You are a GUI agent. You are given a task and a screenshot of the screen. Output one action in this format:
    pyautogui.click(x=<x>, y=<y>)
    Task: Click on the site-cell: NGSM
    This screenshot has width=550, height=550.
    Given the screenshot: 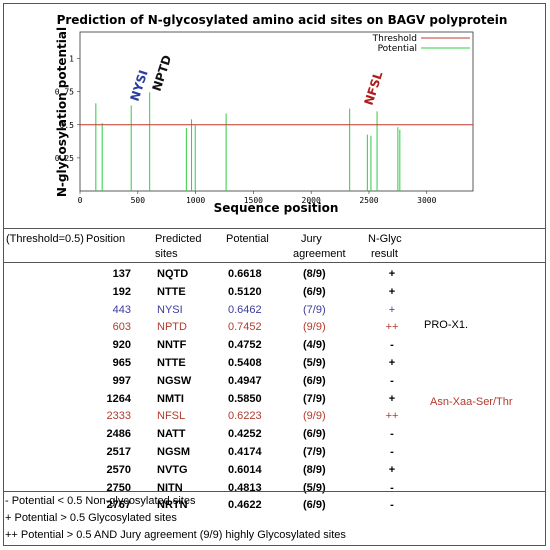 What is the action you would take?
    pyautogui.click(x=173, y=452)
    